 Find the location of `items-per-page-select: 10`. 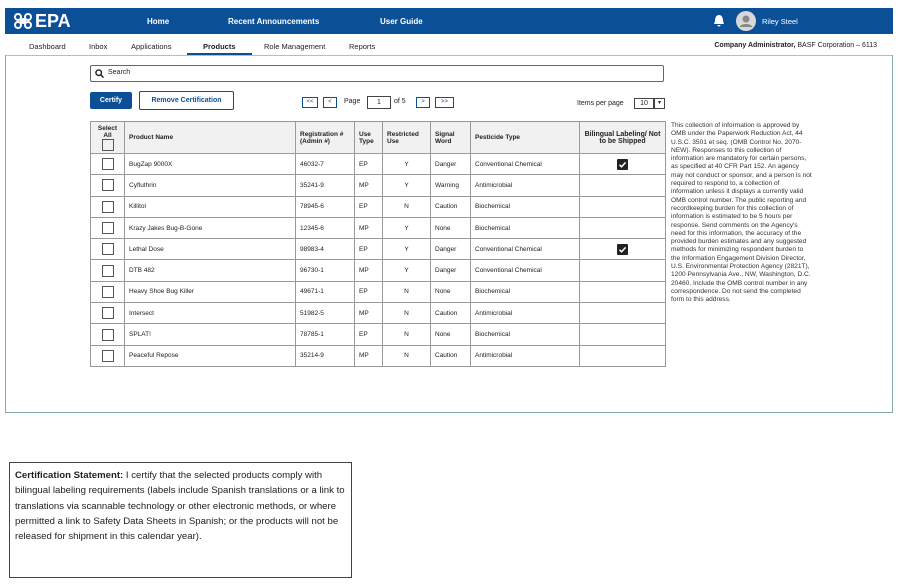

items-per-page-select: 10 is located at coordinates (644, 103).